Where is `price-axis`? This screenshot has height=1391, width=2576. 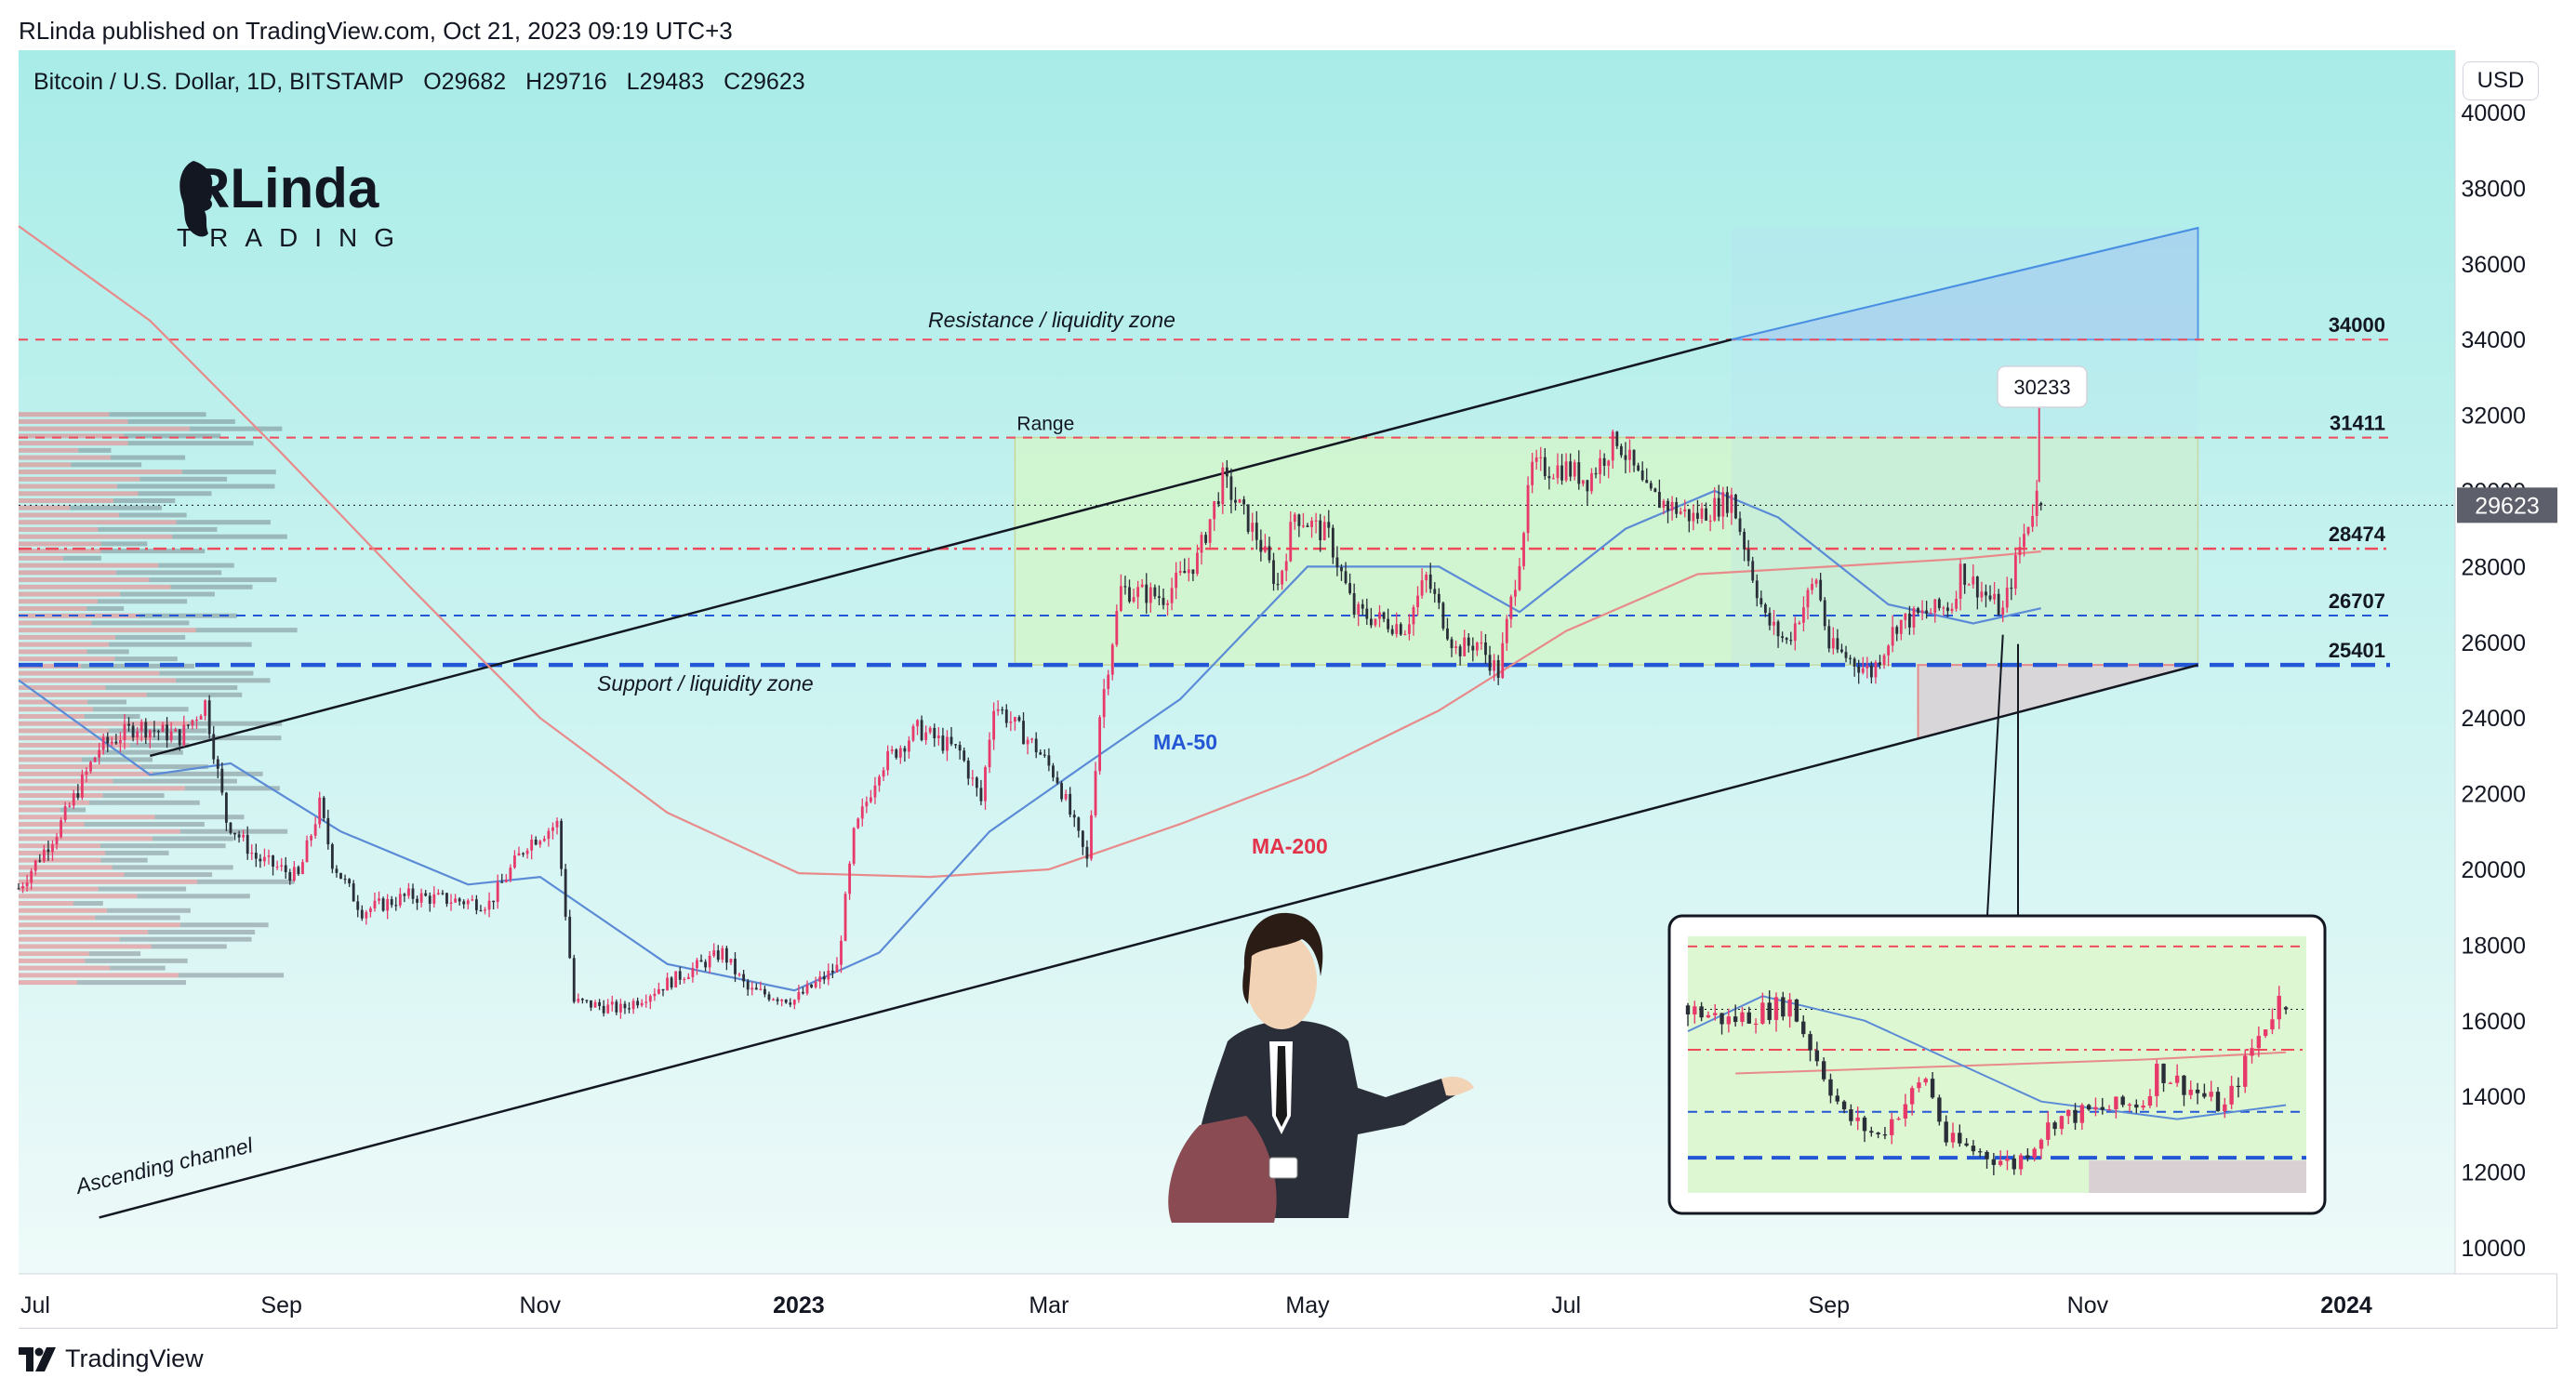 price-axis is located at coordinates (2506, 662).